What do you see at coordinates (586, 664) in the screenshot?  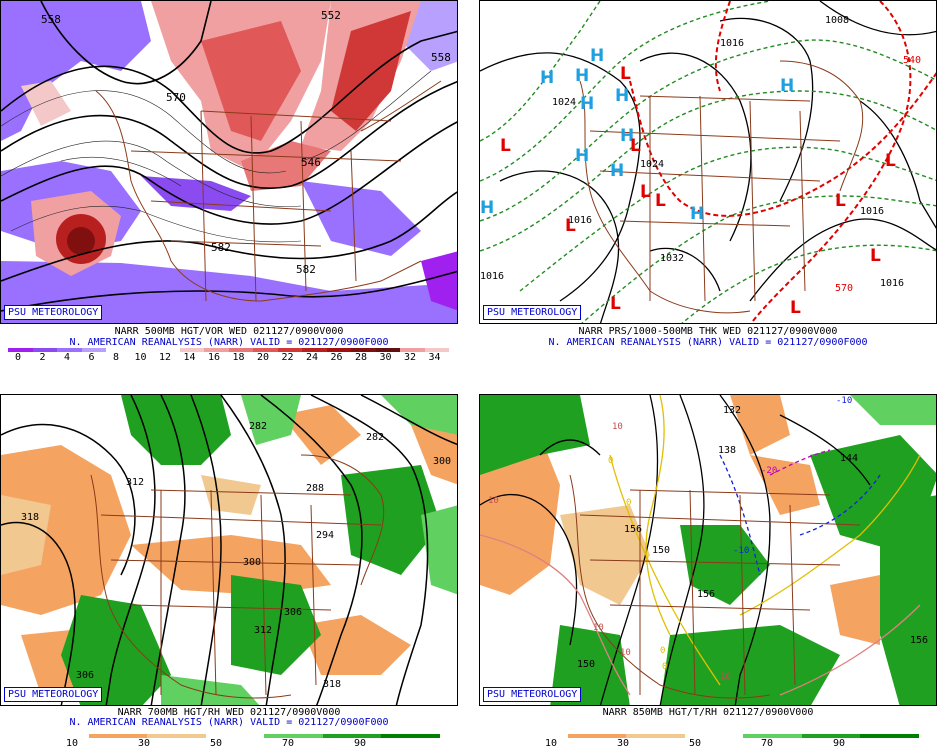 I see `height-contour-label: 150` at bounding box center [586, 664].